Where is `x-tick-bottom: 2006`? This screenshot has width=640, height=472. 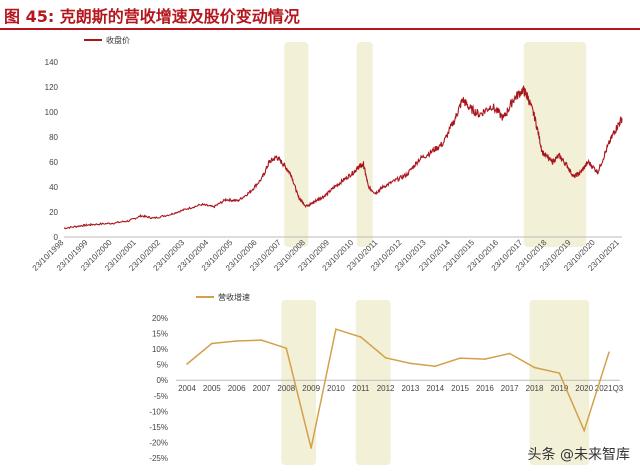
x-tick-bottom: 2006 is located at coordinates (237, 388).